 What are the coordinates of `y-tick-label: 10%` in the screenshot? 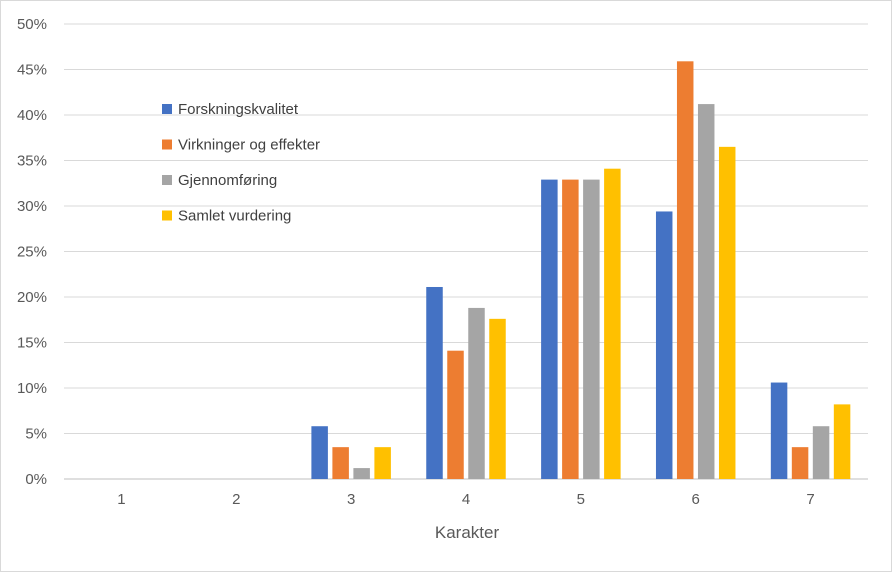 It's located at (32, 388).